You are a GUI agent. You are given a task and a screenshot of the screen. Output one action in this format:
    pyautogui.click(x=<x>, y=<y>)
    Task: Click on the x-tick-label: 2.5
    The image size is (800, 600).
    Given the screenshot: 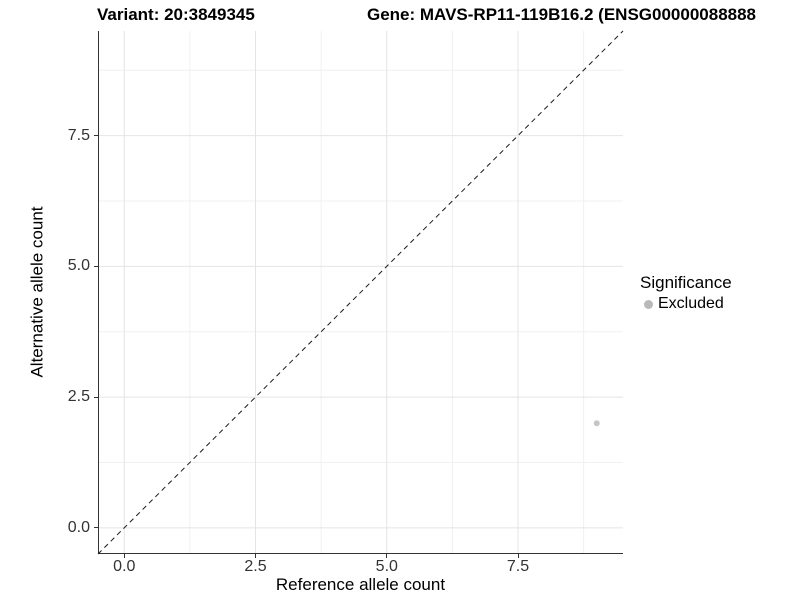 What is the action you would take?
    pyautogui.click(x=255, y=566)
    